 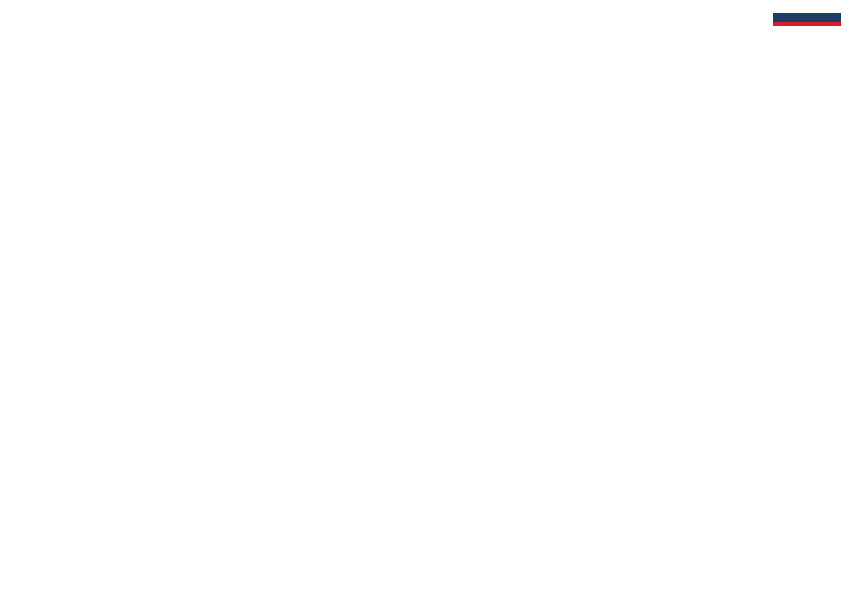 I want to click on owid-logo, so click(x=807, y=19).